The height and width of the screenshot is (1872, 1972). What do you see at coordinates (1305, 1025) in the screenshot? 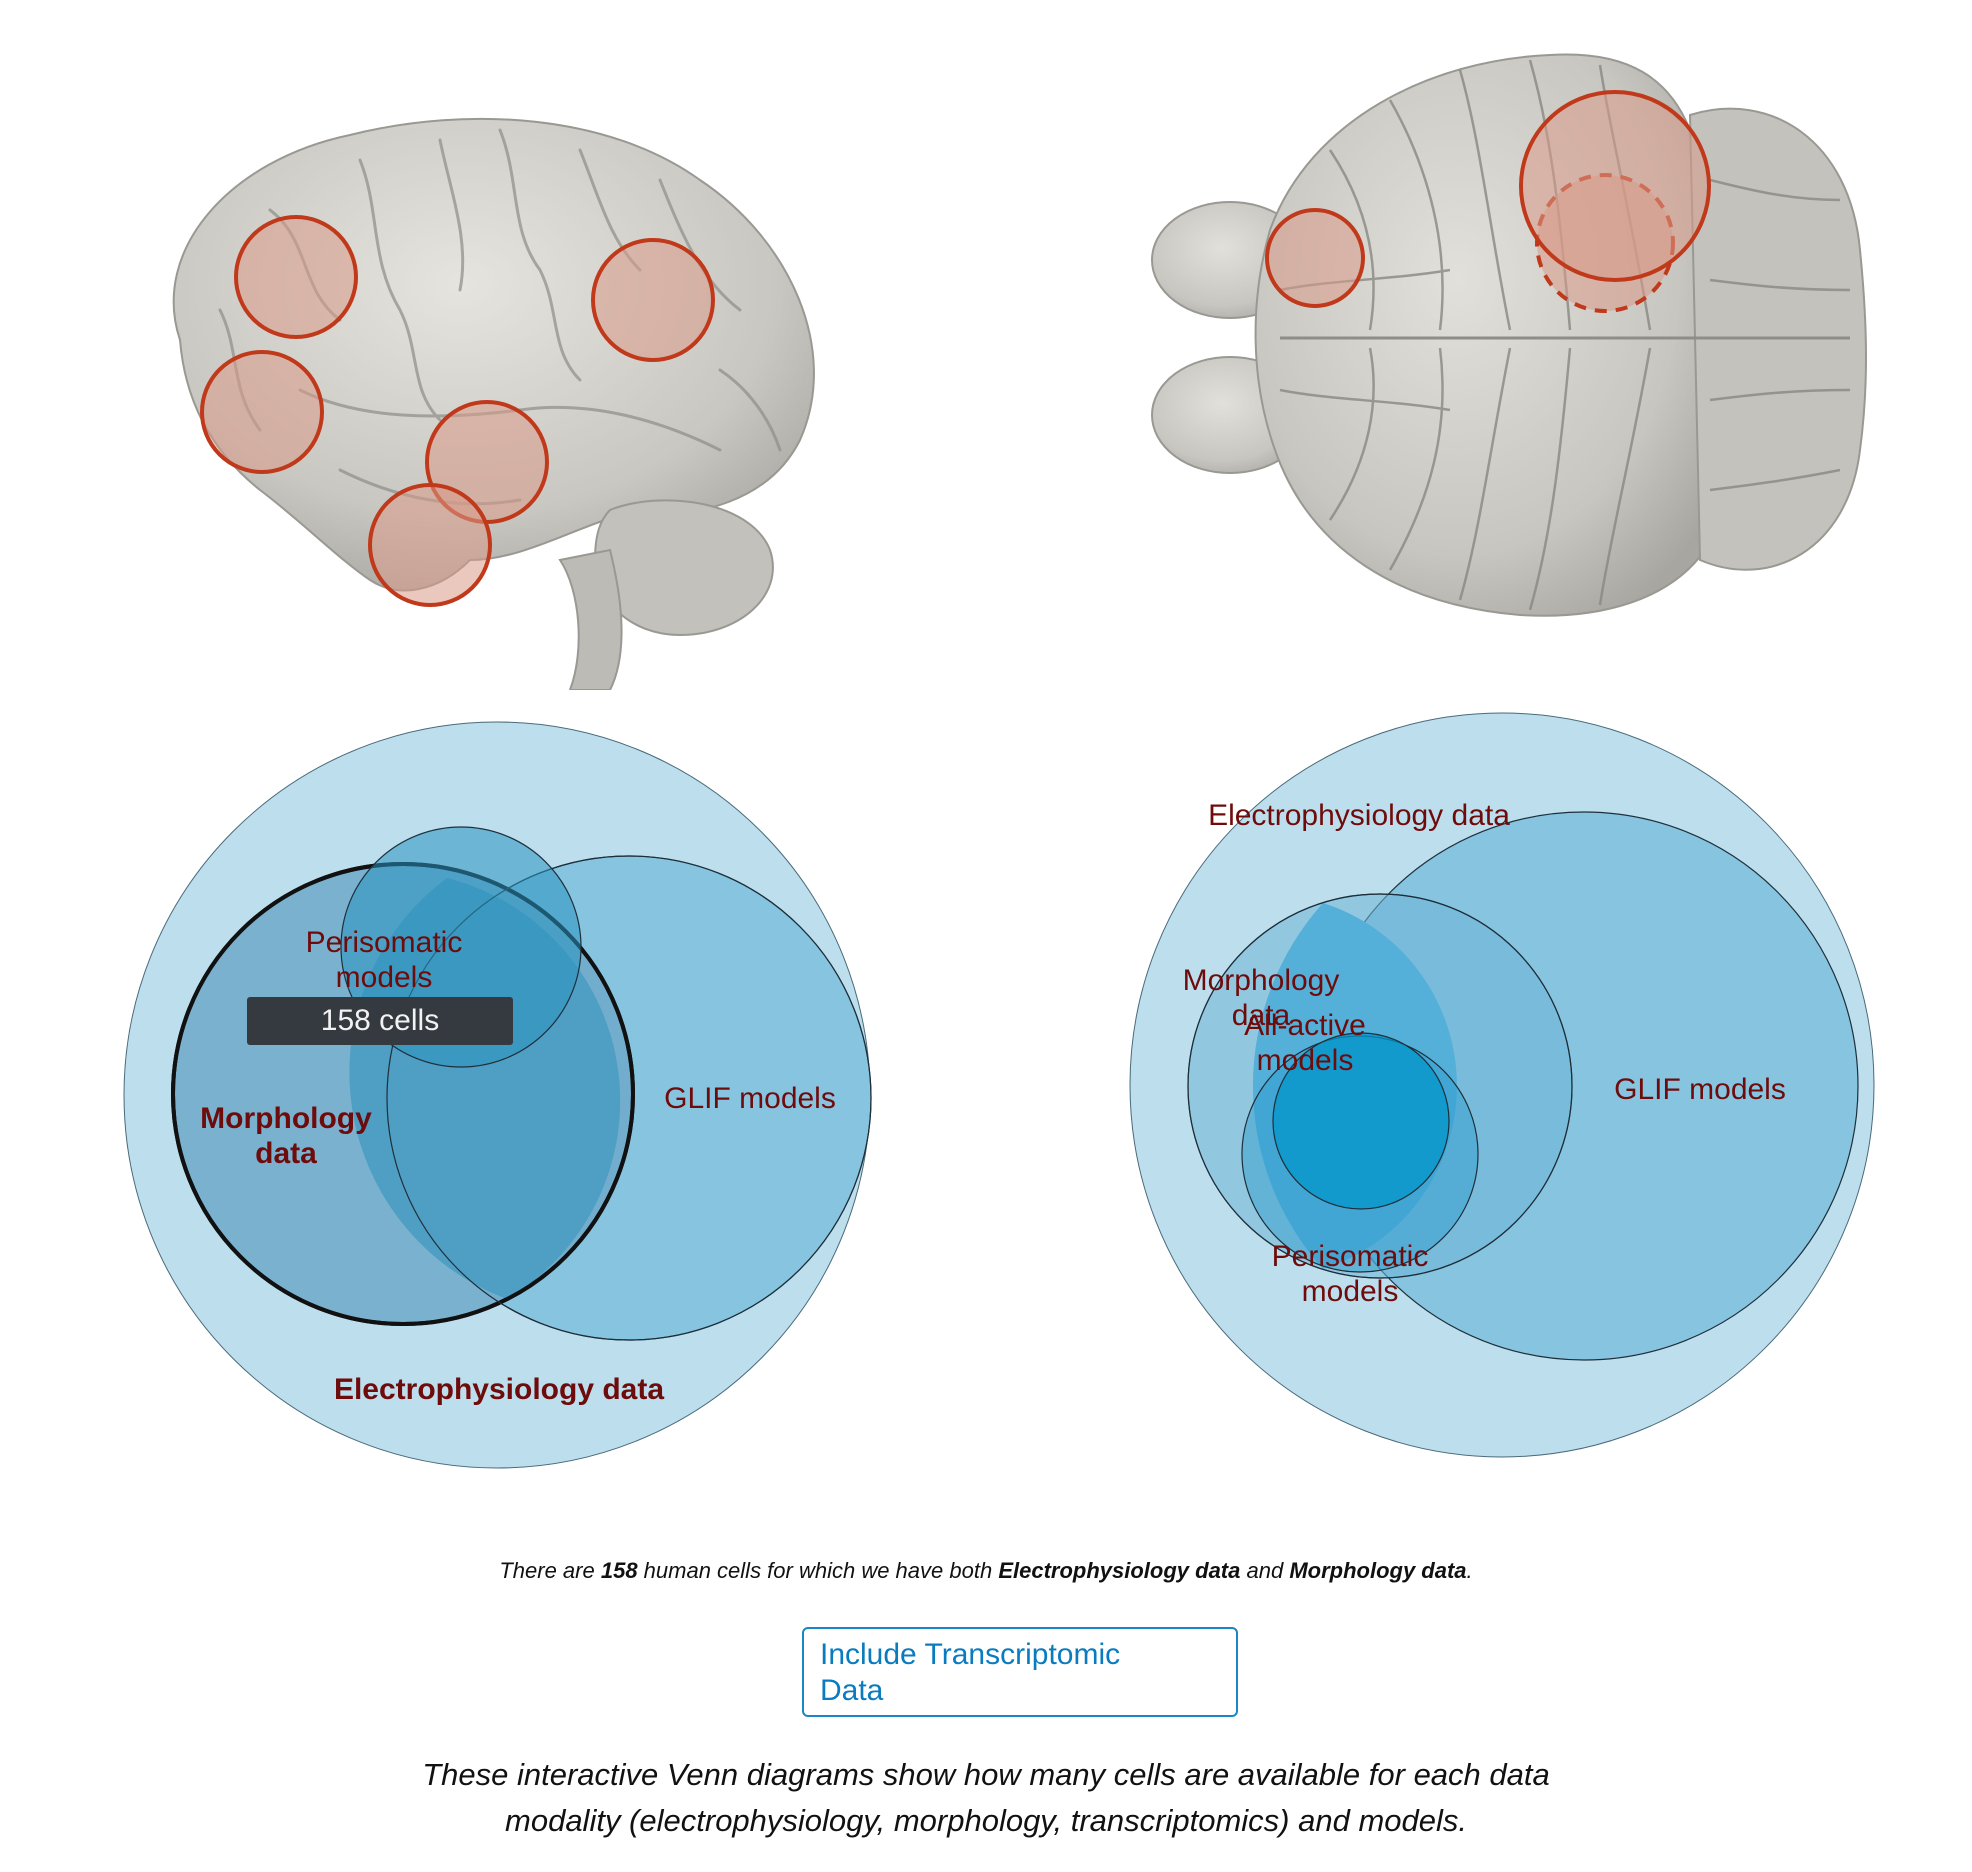
I see `label-all-active-line1: All-active` at bounding box center [1305, 1025].